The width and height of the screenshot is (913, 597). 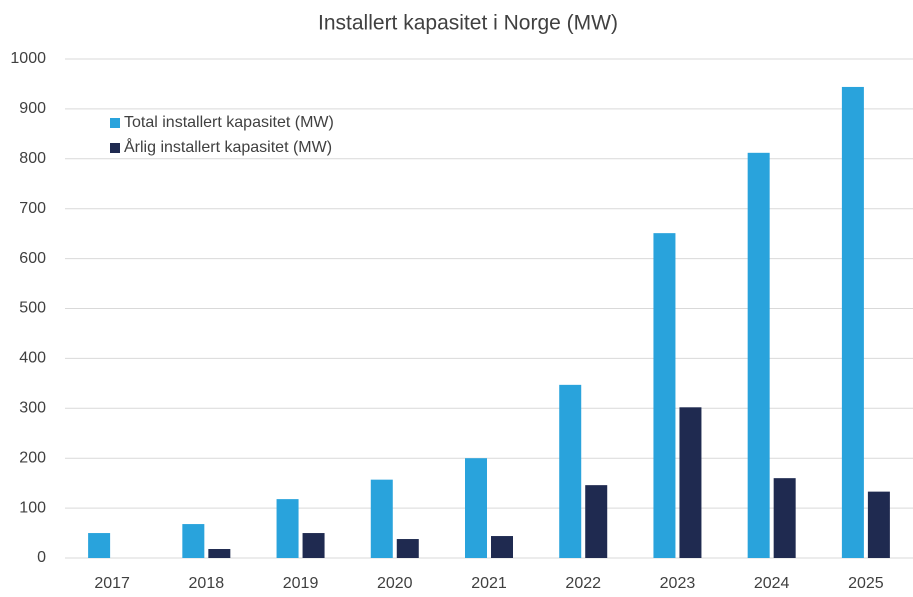 What do you see at coordinates (229, 122) in the screenshot?
I see `legend-label: Total installert kapasitet (MW)` at bounding box center [229, 122].